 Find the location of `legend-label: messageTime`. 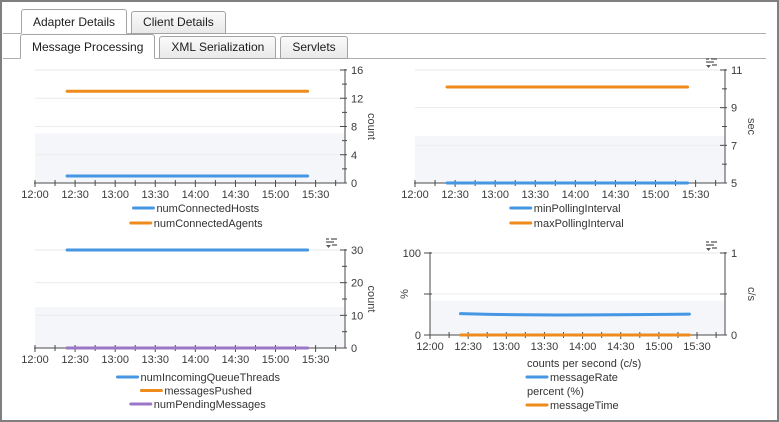

legend-label: messageTime is located at coordinates (584, 406).